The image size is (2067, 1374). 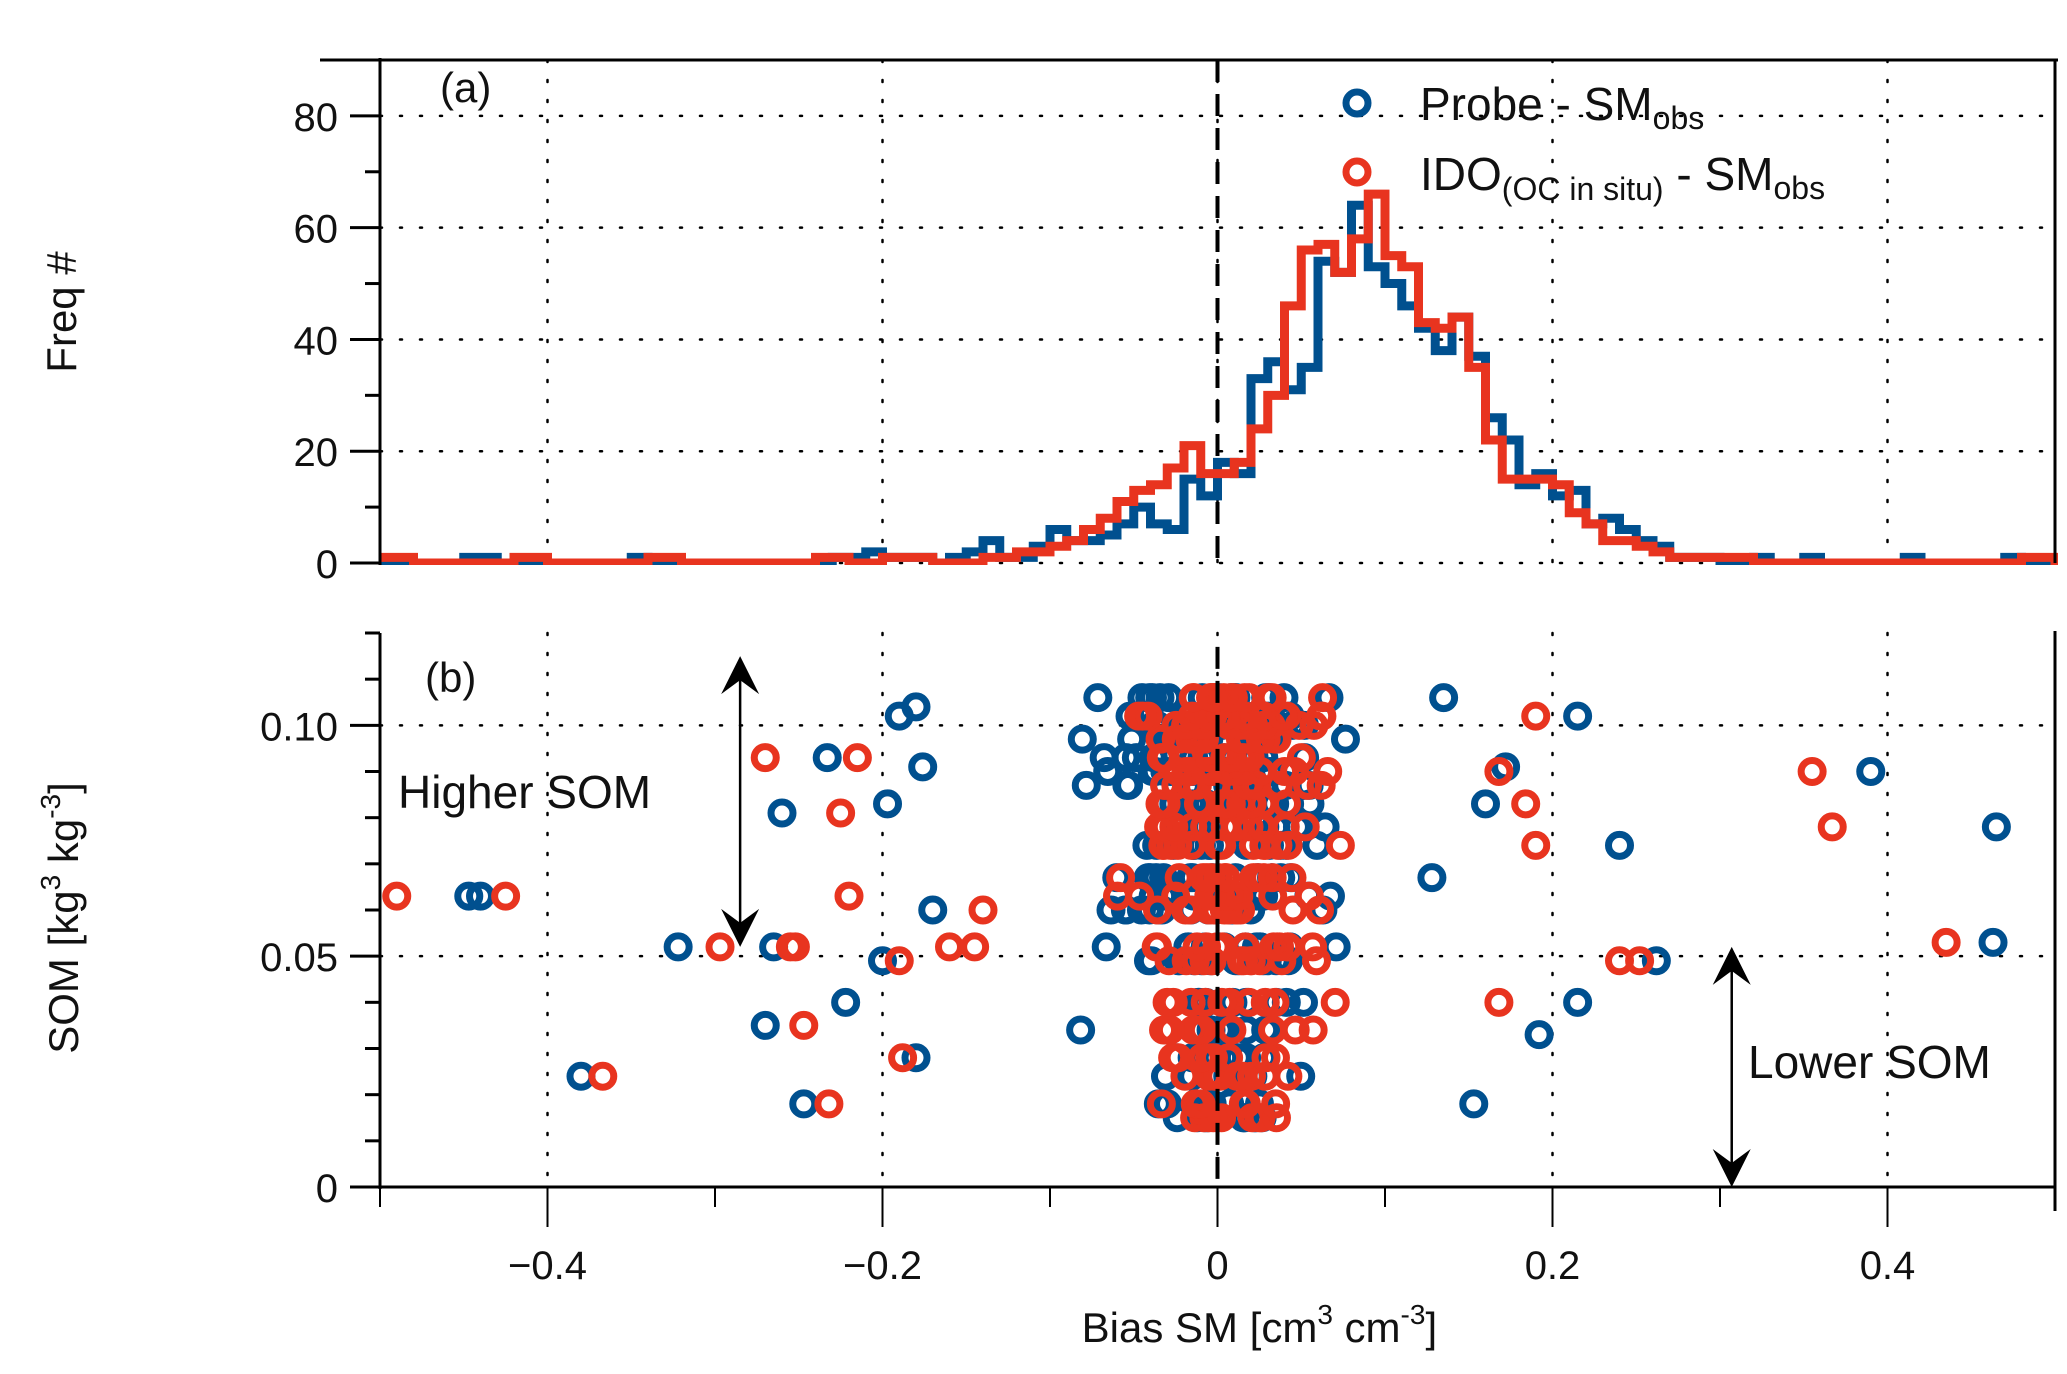 What do you see at coordinates (327, 1189) in the screenshot?
I see `y-tick-label: 0` at bounding box center [327, 1189].